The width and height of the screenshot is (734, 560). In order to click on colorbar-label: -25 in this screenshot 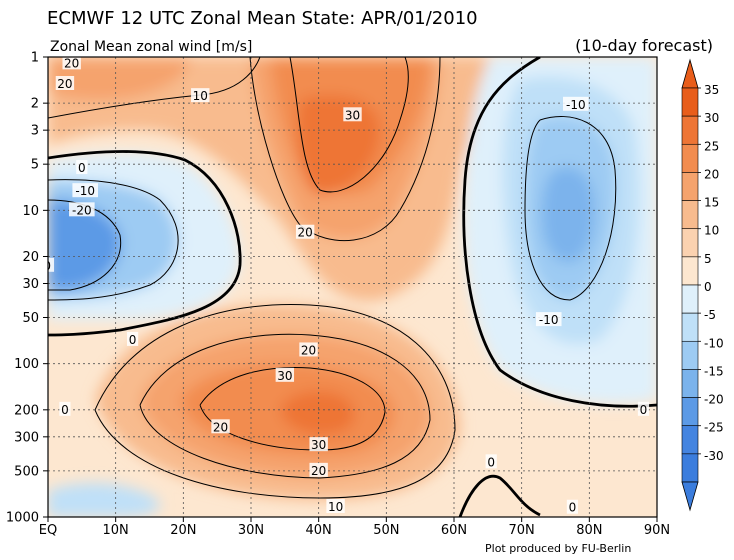, I will do `click(714, 428)`.